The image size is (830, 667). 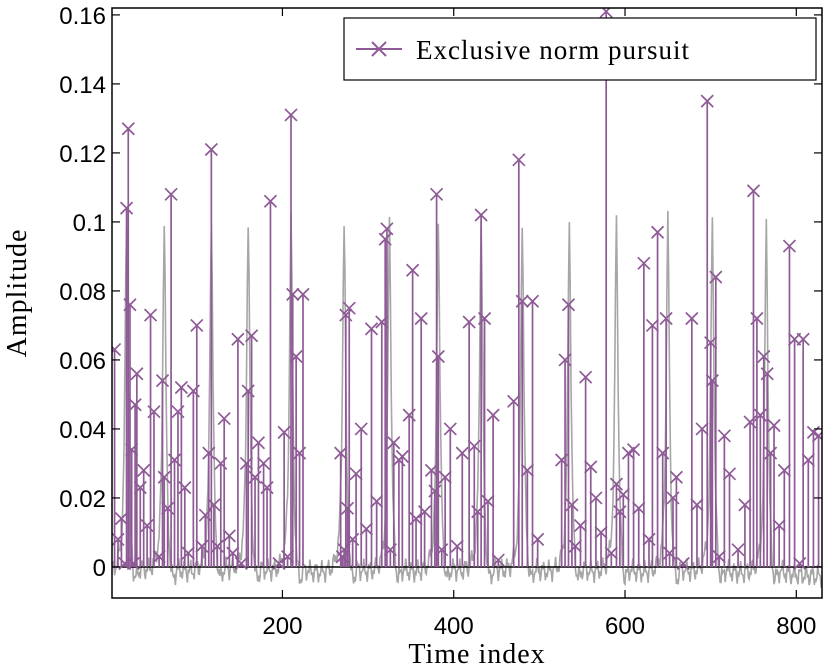 What do you see at coordinates (282, 626) in the screenshot?
I see `x-tick-label: 200` at bounding box center [282, 626].